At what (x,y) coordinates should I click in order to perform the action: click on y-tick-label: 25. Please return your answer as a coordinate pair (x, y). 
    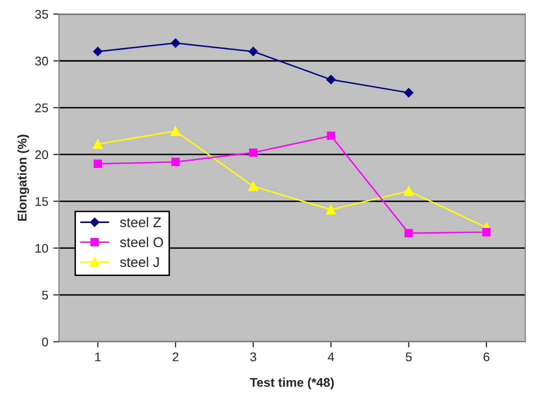
    Looking at the image, I should click on (41, 107).